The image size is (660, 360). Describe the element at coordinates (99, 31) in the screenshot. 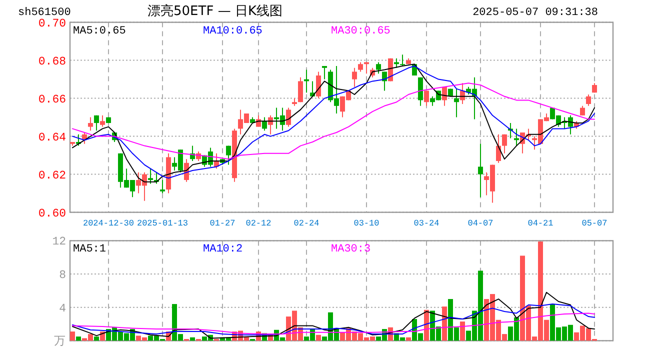

I see `text: MA5:0.65` at that location.